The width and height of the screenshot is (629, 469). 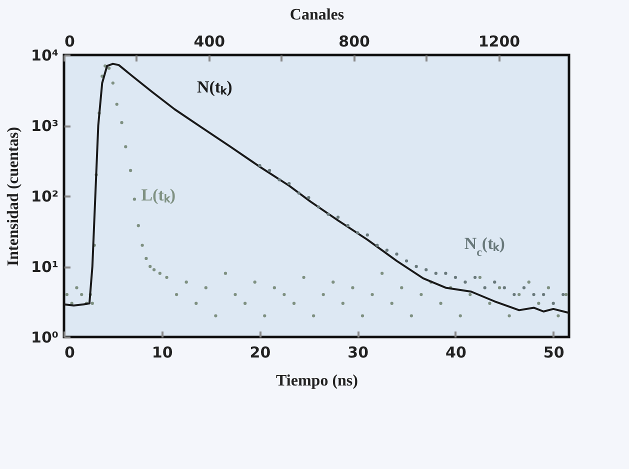 I want to click on x2-tick-label: 400, so click(x=210, y=41).